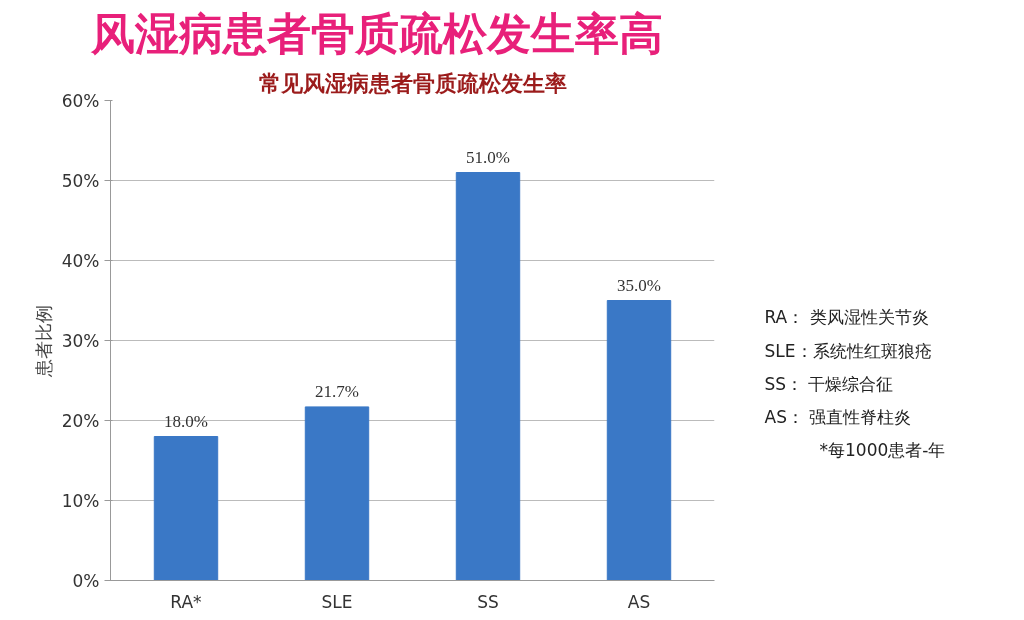 This screenshot has width=1024, height=620. Describe the element at coordinates (829, 383) in the screenshot. I see `text: SS： 干燥综合征` at that location.